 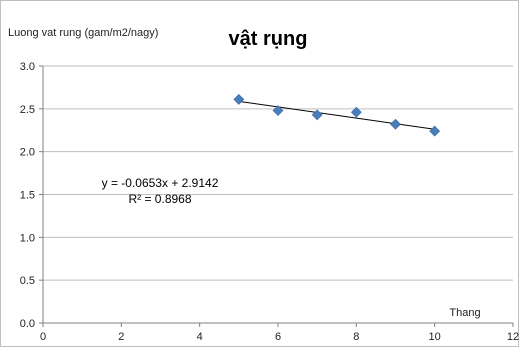 I want to click on y-tick-label-6: 3.0, so click(x=27, y=67).